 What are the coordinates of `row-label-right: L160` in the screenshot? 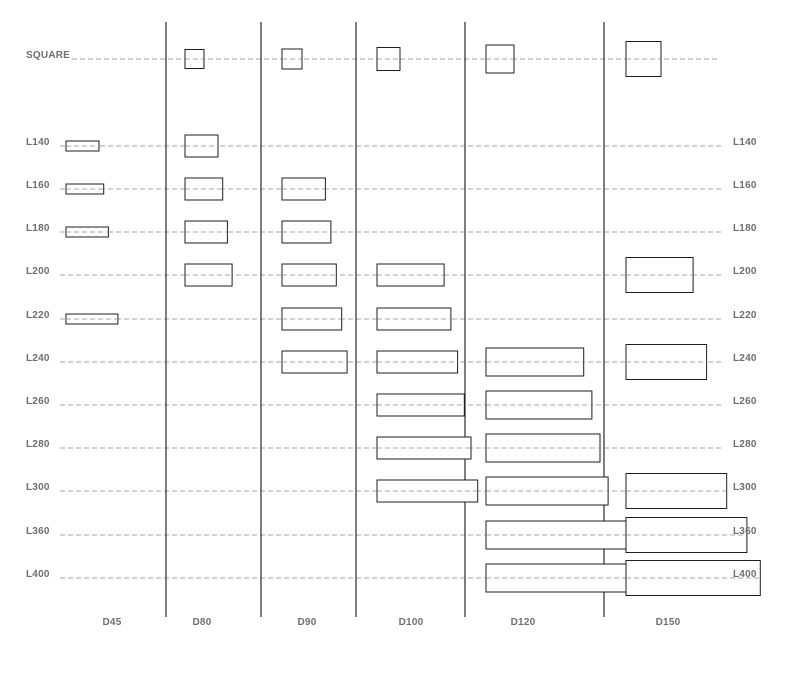 It's located at (745, 185).